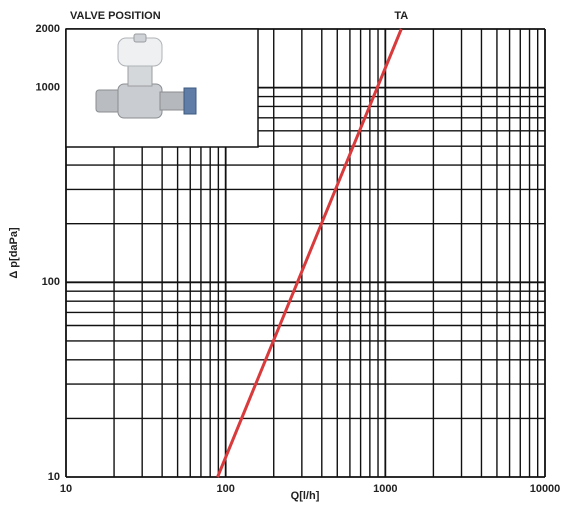 Image resolution: width=561 pixels, height=515 pixels. What do you see at coordinates (401, 16) in the screenshot?
I see `series-label: TA` at bounding box center [401, 16].